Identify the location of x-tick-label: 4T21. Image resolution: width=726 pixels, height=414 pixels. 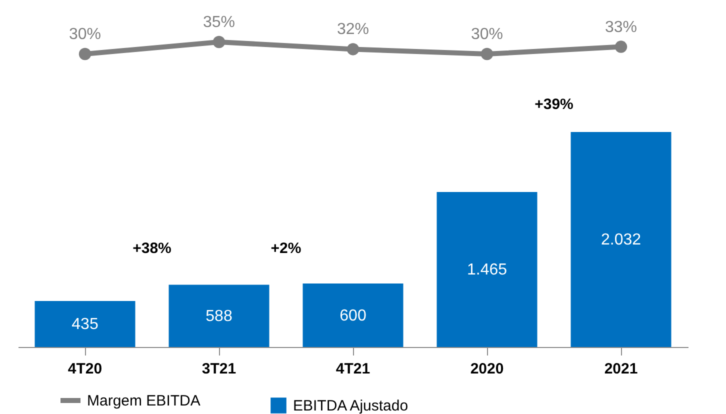
(353, 369).